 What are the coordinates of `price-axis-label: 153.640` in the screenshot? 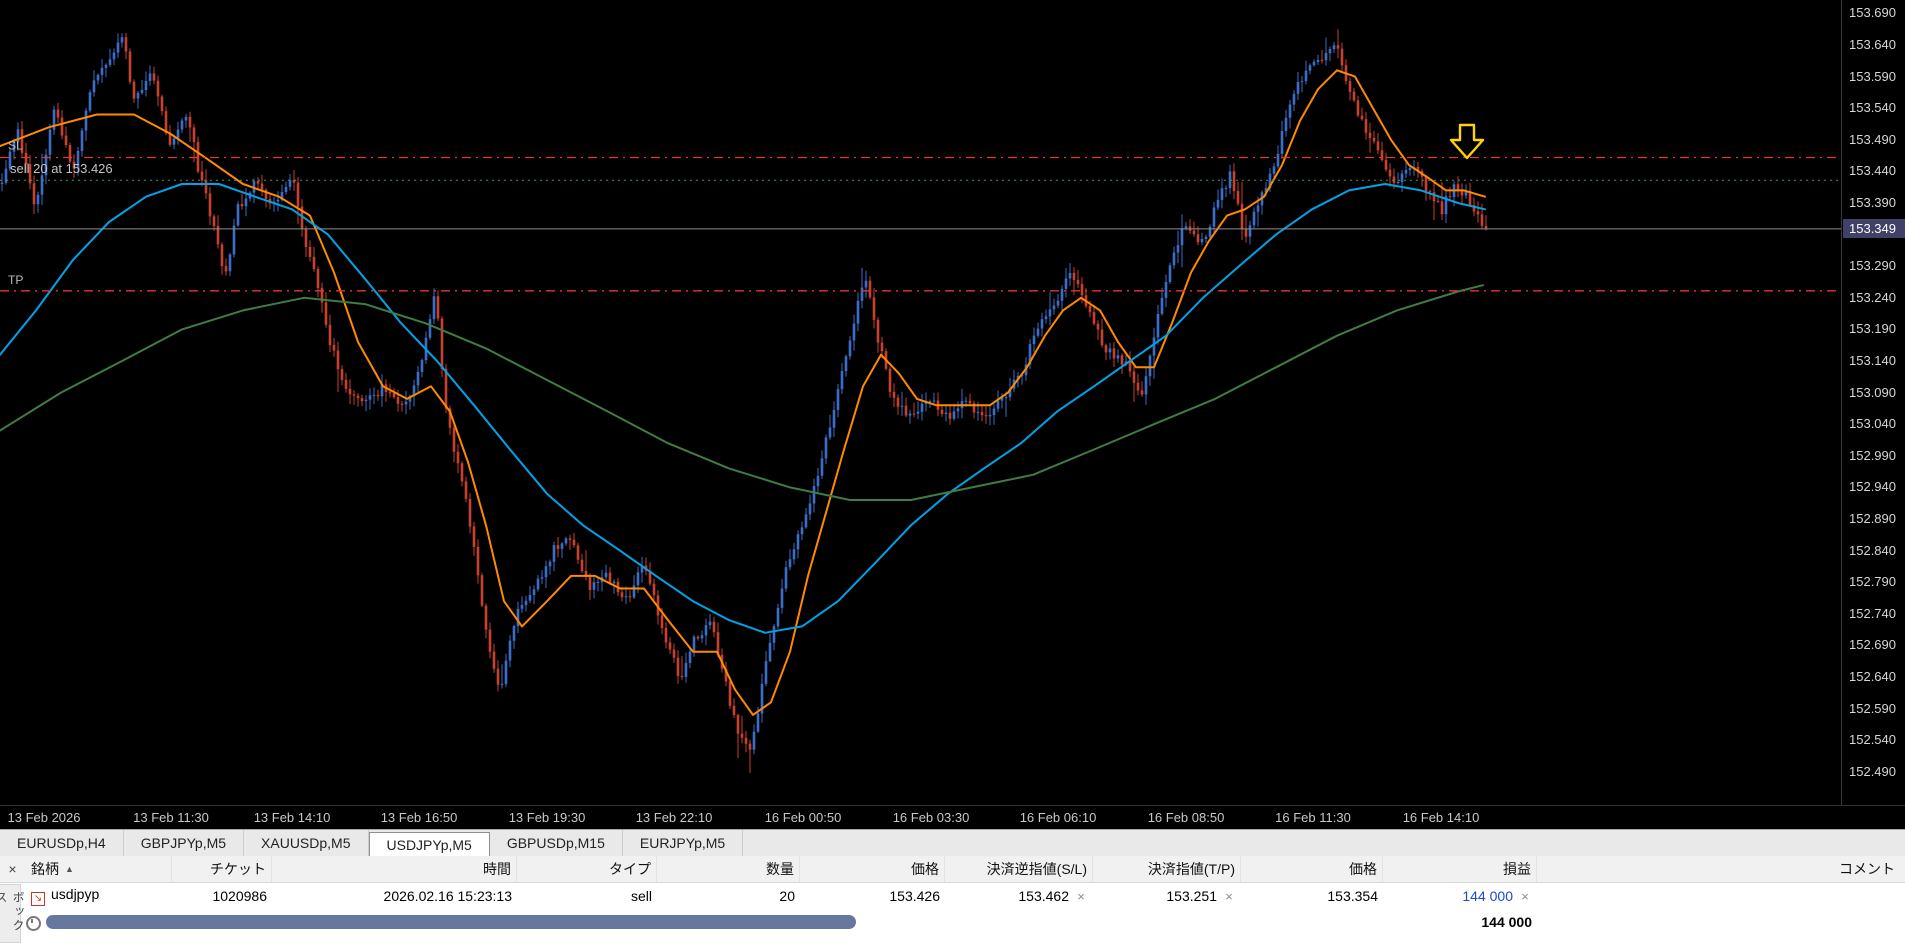 It's located at (1872, 44).